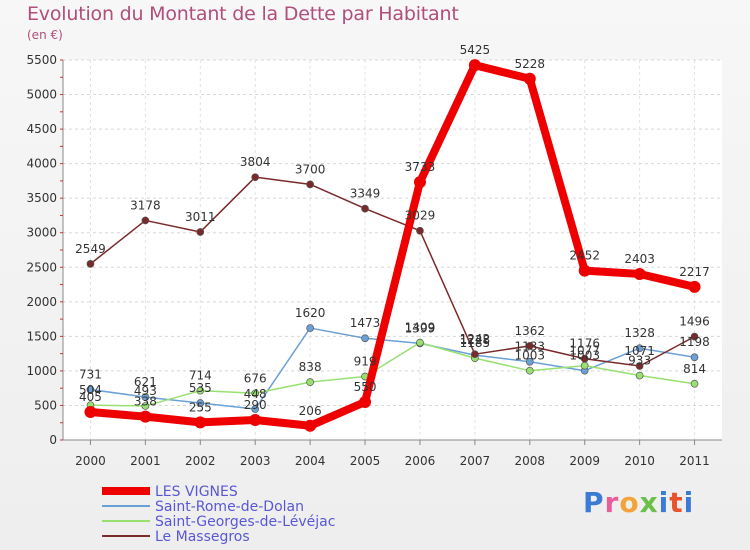 The height and width of the screenshot is (550, 750). What do you see at coordinates (689, 502) in the screenshot?
I see `logo-letter: i` at bounding box center [689, 502].